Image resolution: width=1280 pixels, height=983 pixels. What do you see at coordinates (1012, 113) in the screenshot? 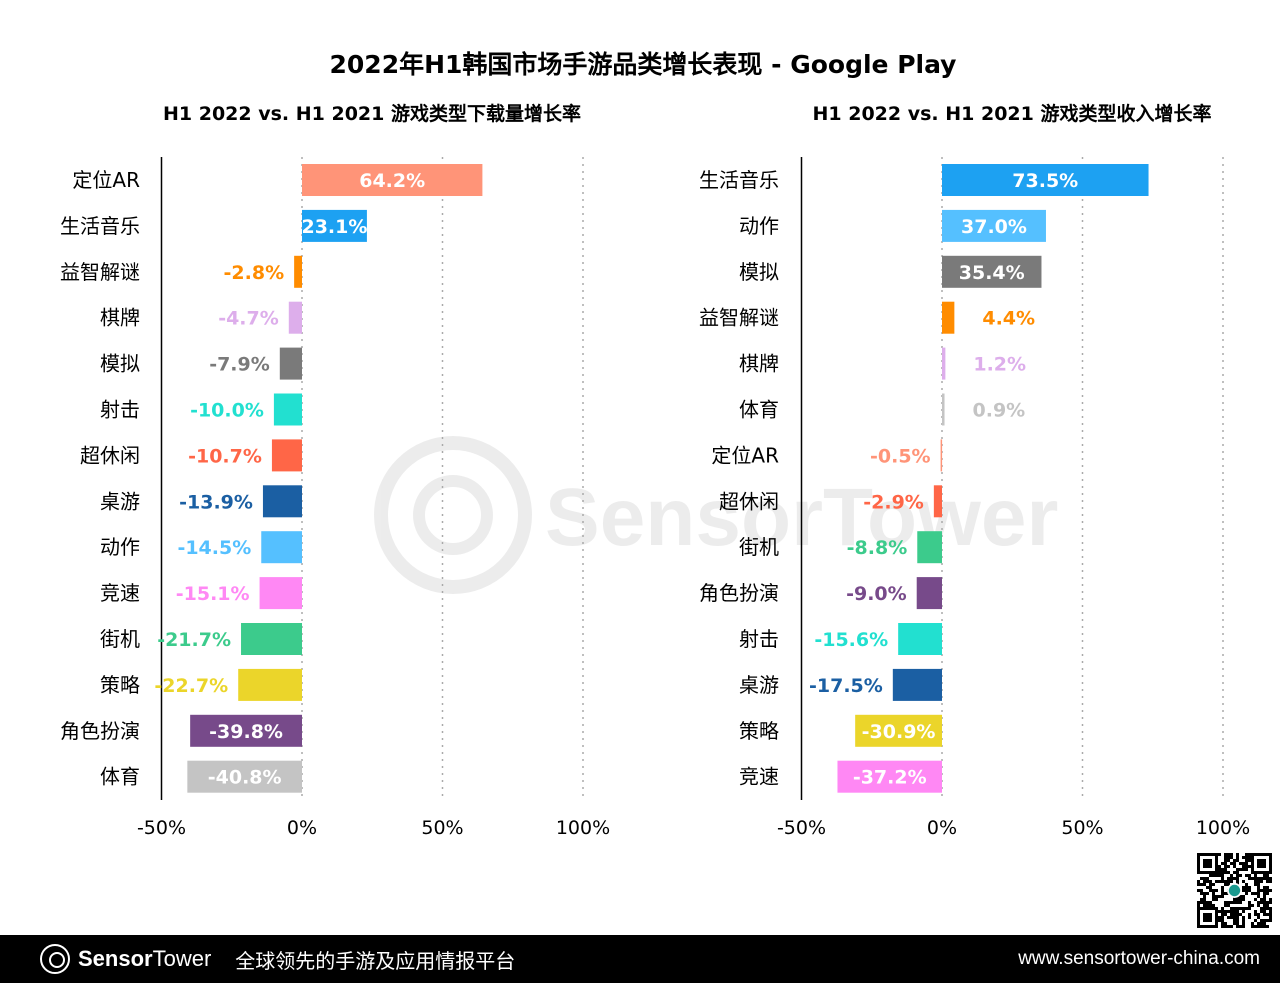
I see `subchart-title: H1 2022 vs. H1 2021 游戏类型收入增长率` at bounding box center [1012, 113].